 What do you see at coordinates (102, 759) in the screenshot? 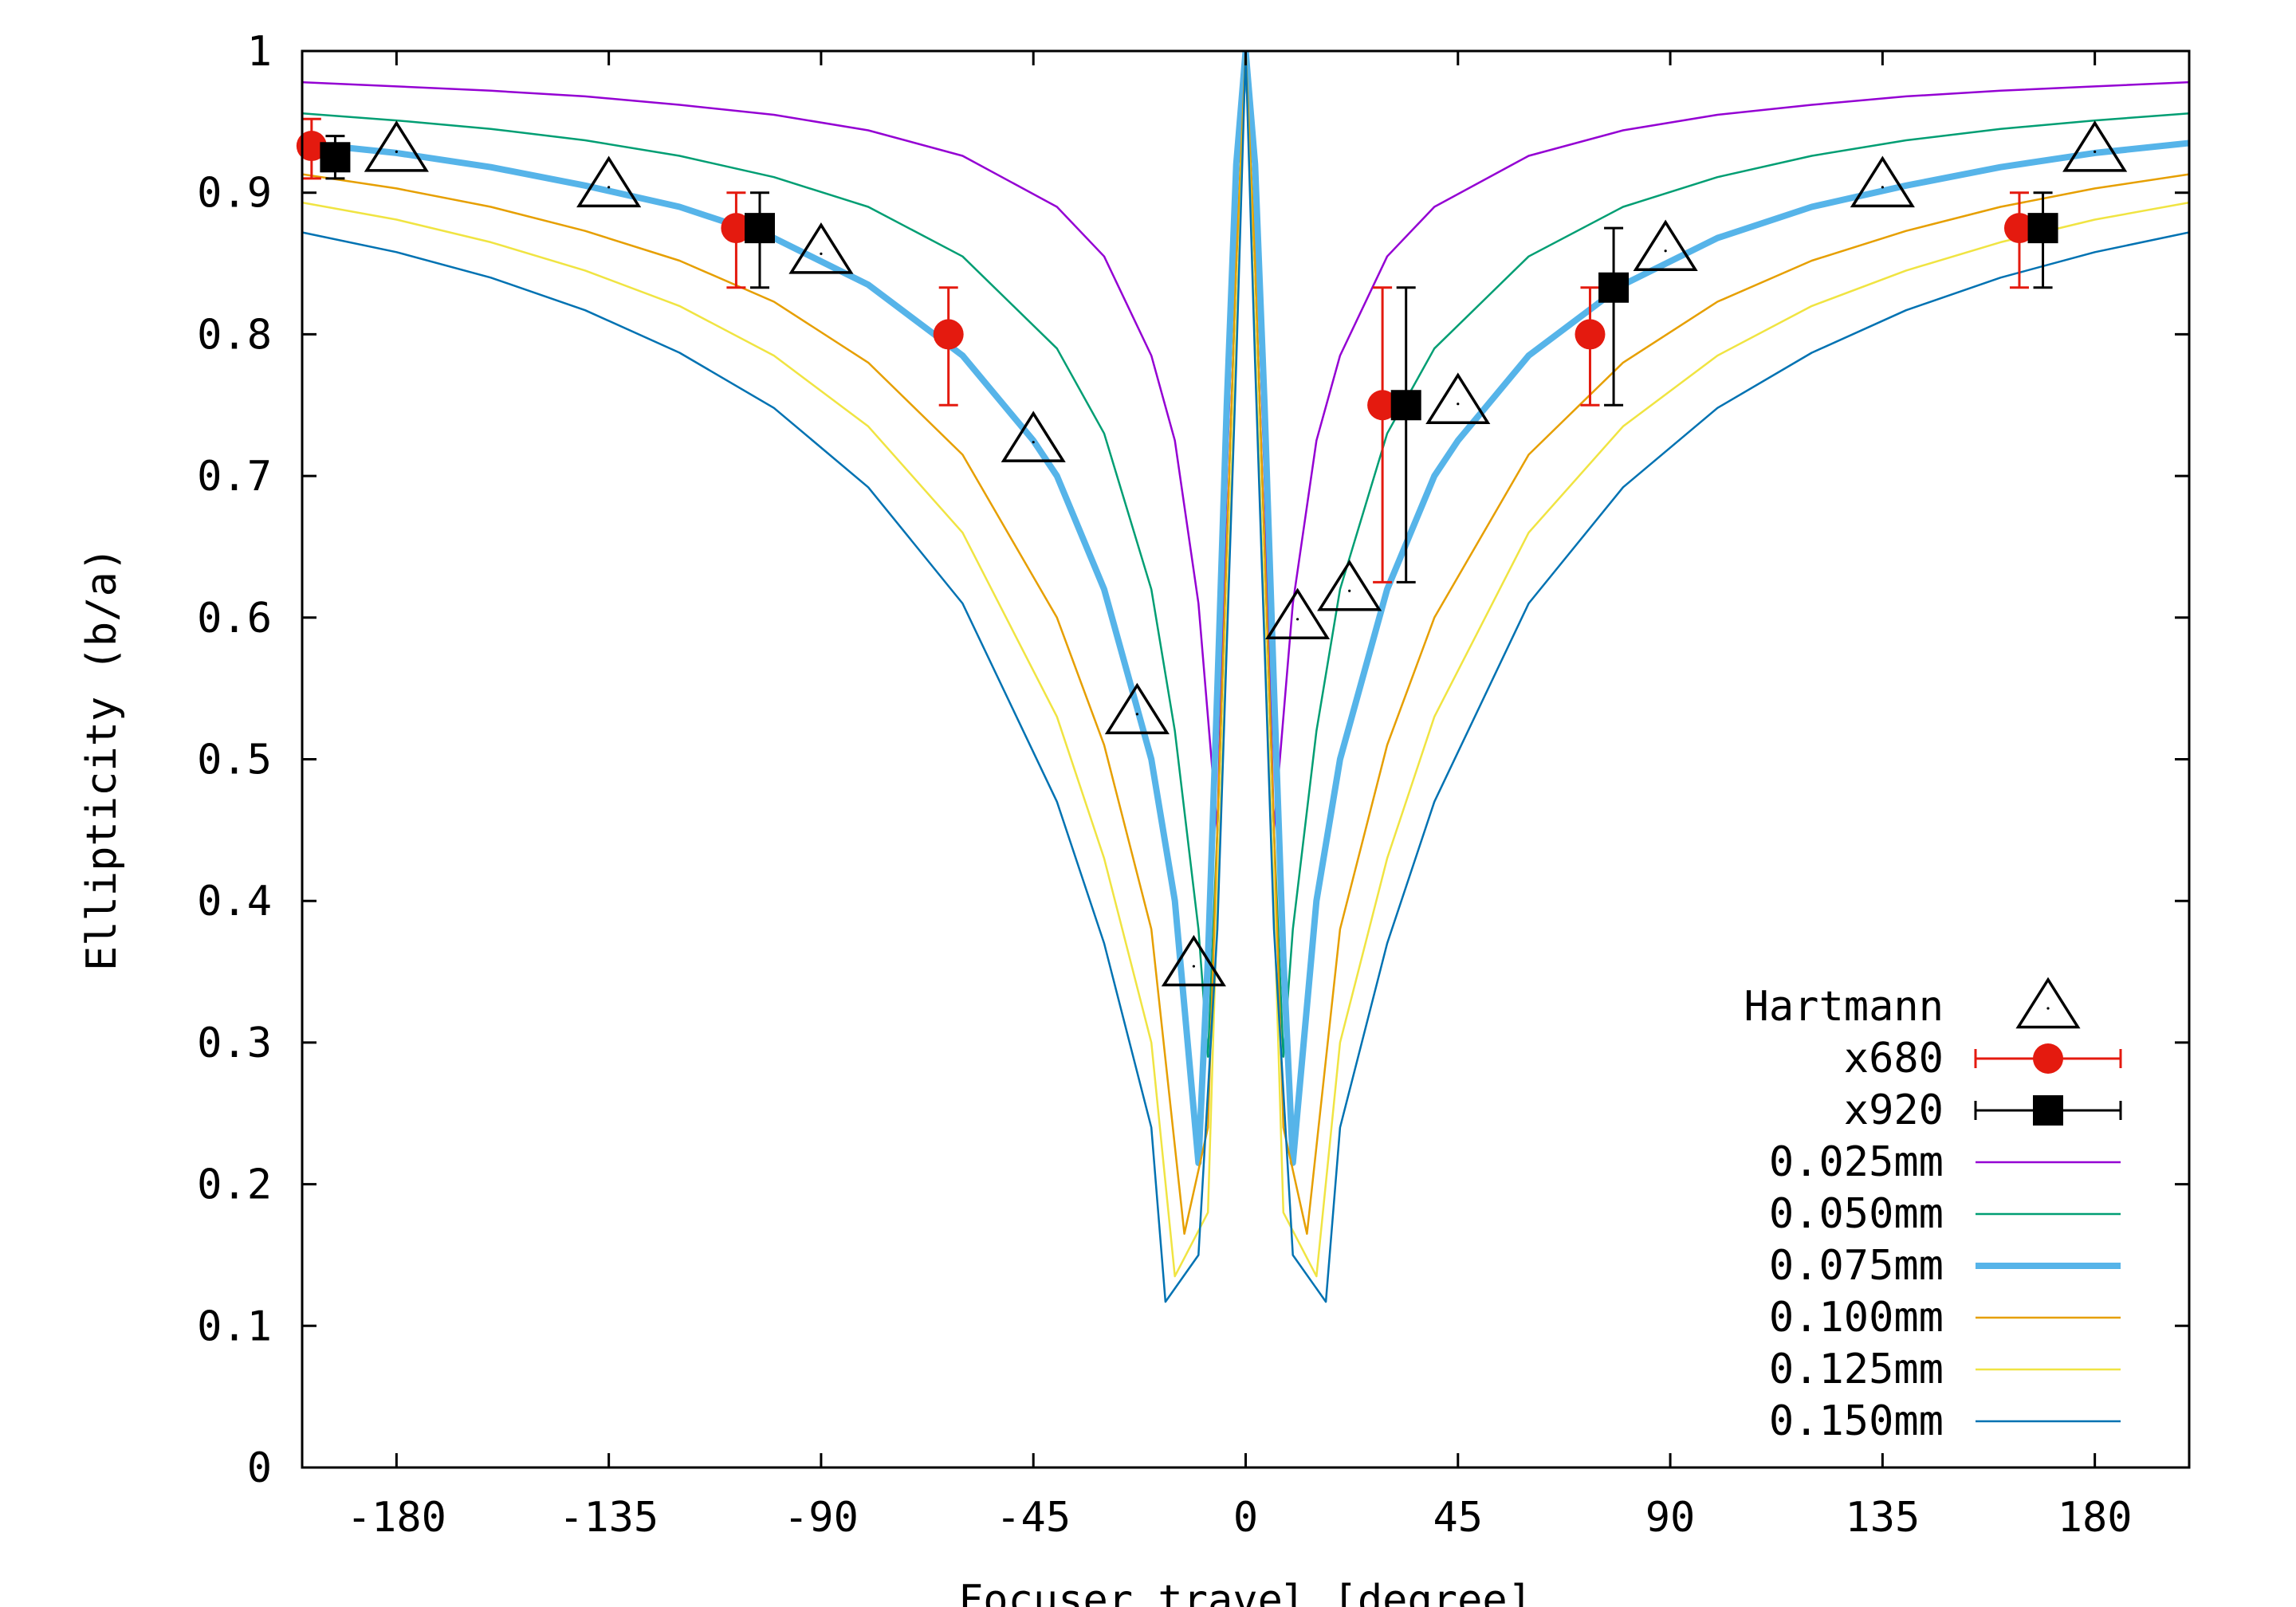
I see `y-axis-label: Ellipticity (b/a)` at bounding box center [102, 759].